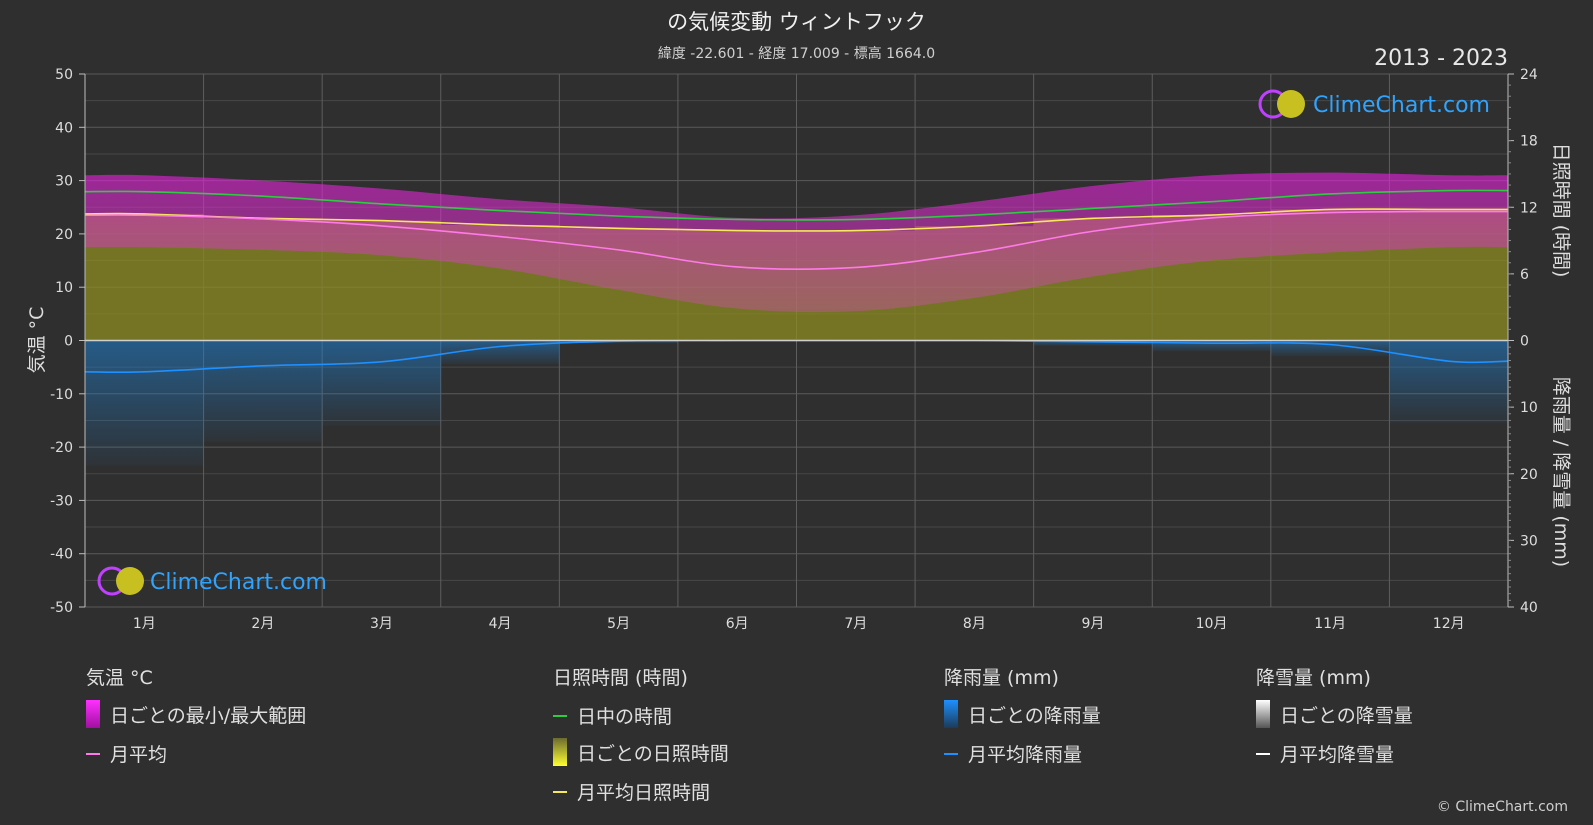 This screenshot has height=825, width=1593. I want to click on legend-header-snow: 降雪量 (mm), so click(1313, 678).